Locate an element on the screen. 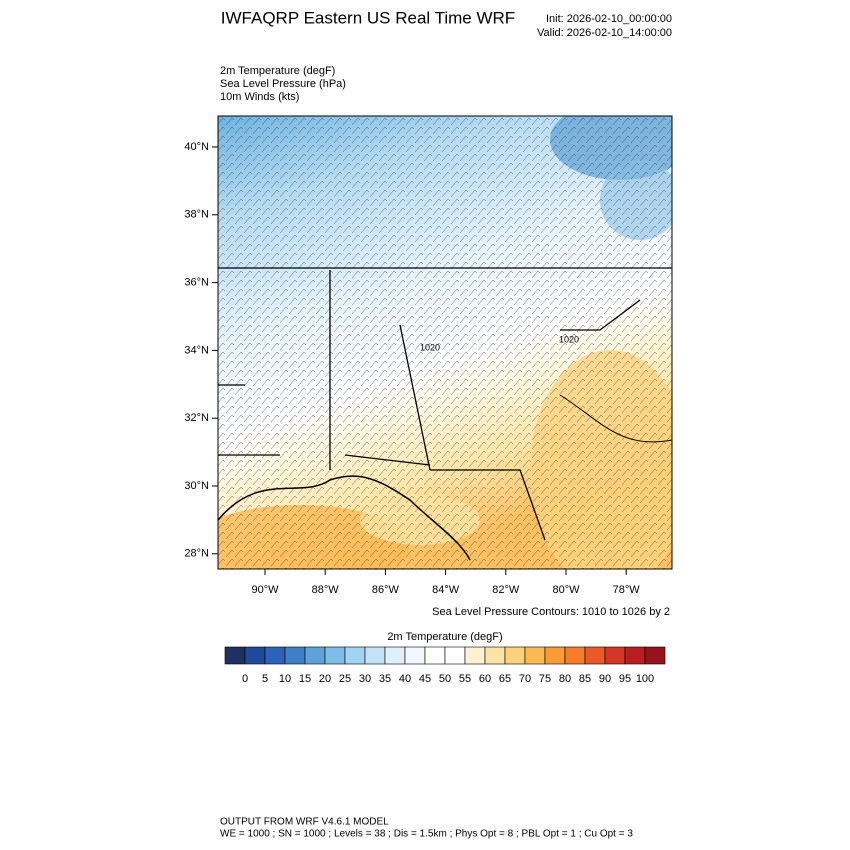  lat-label: 30°N is located at coordinates (196, 486).